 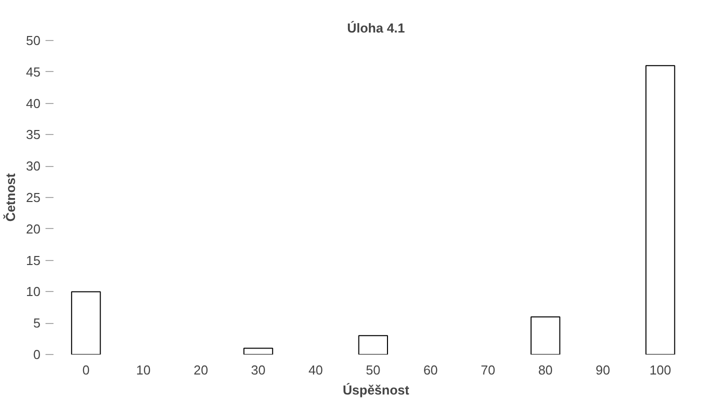 What do you see at coordinates (37, 354) in the screenshot?
I see `y-tick-label: 0` at bounding box center [37, 354].